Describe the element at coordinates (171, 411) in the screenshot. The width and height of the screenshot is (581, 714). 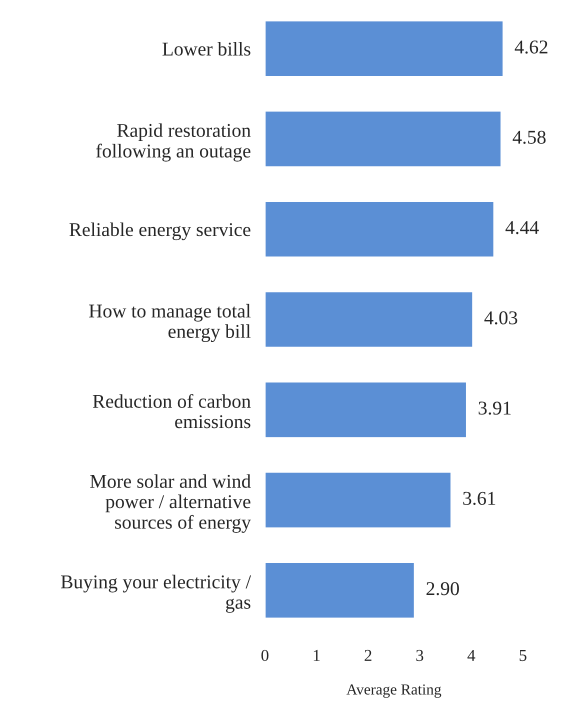
I see `y-tick-label: Reduction of carbon emissions` at that location.